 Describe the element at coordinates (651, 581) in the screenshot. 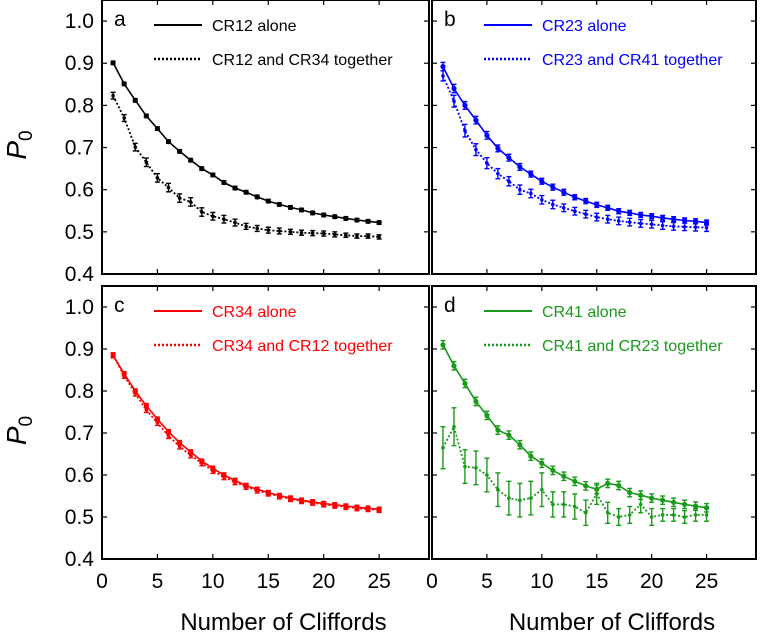

I see `x-tick-label: 20` at that location.